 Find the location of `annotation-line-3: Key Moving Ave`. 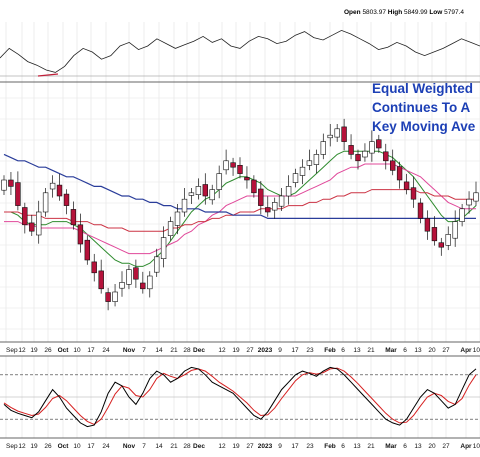

annotation-line-3: Key Moving Ave is located at coordinates (424, 126).